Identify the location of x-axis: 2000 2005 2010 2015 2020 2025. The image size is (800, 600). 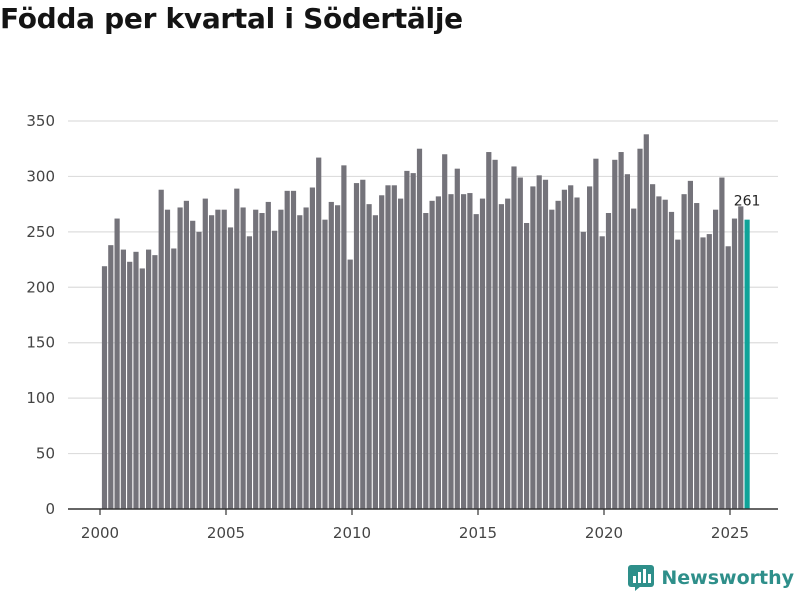
(423, 525).